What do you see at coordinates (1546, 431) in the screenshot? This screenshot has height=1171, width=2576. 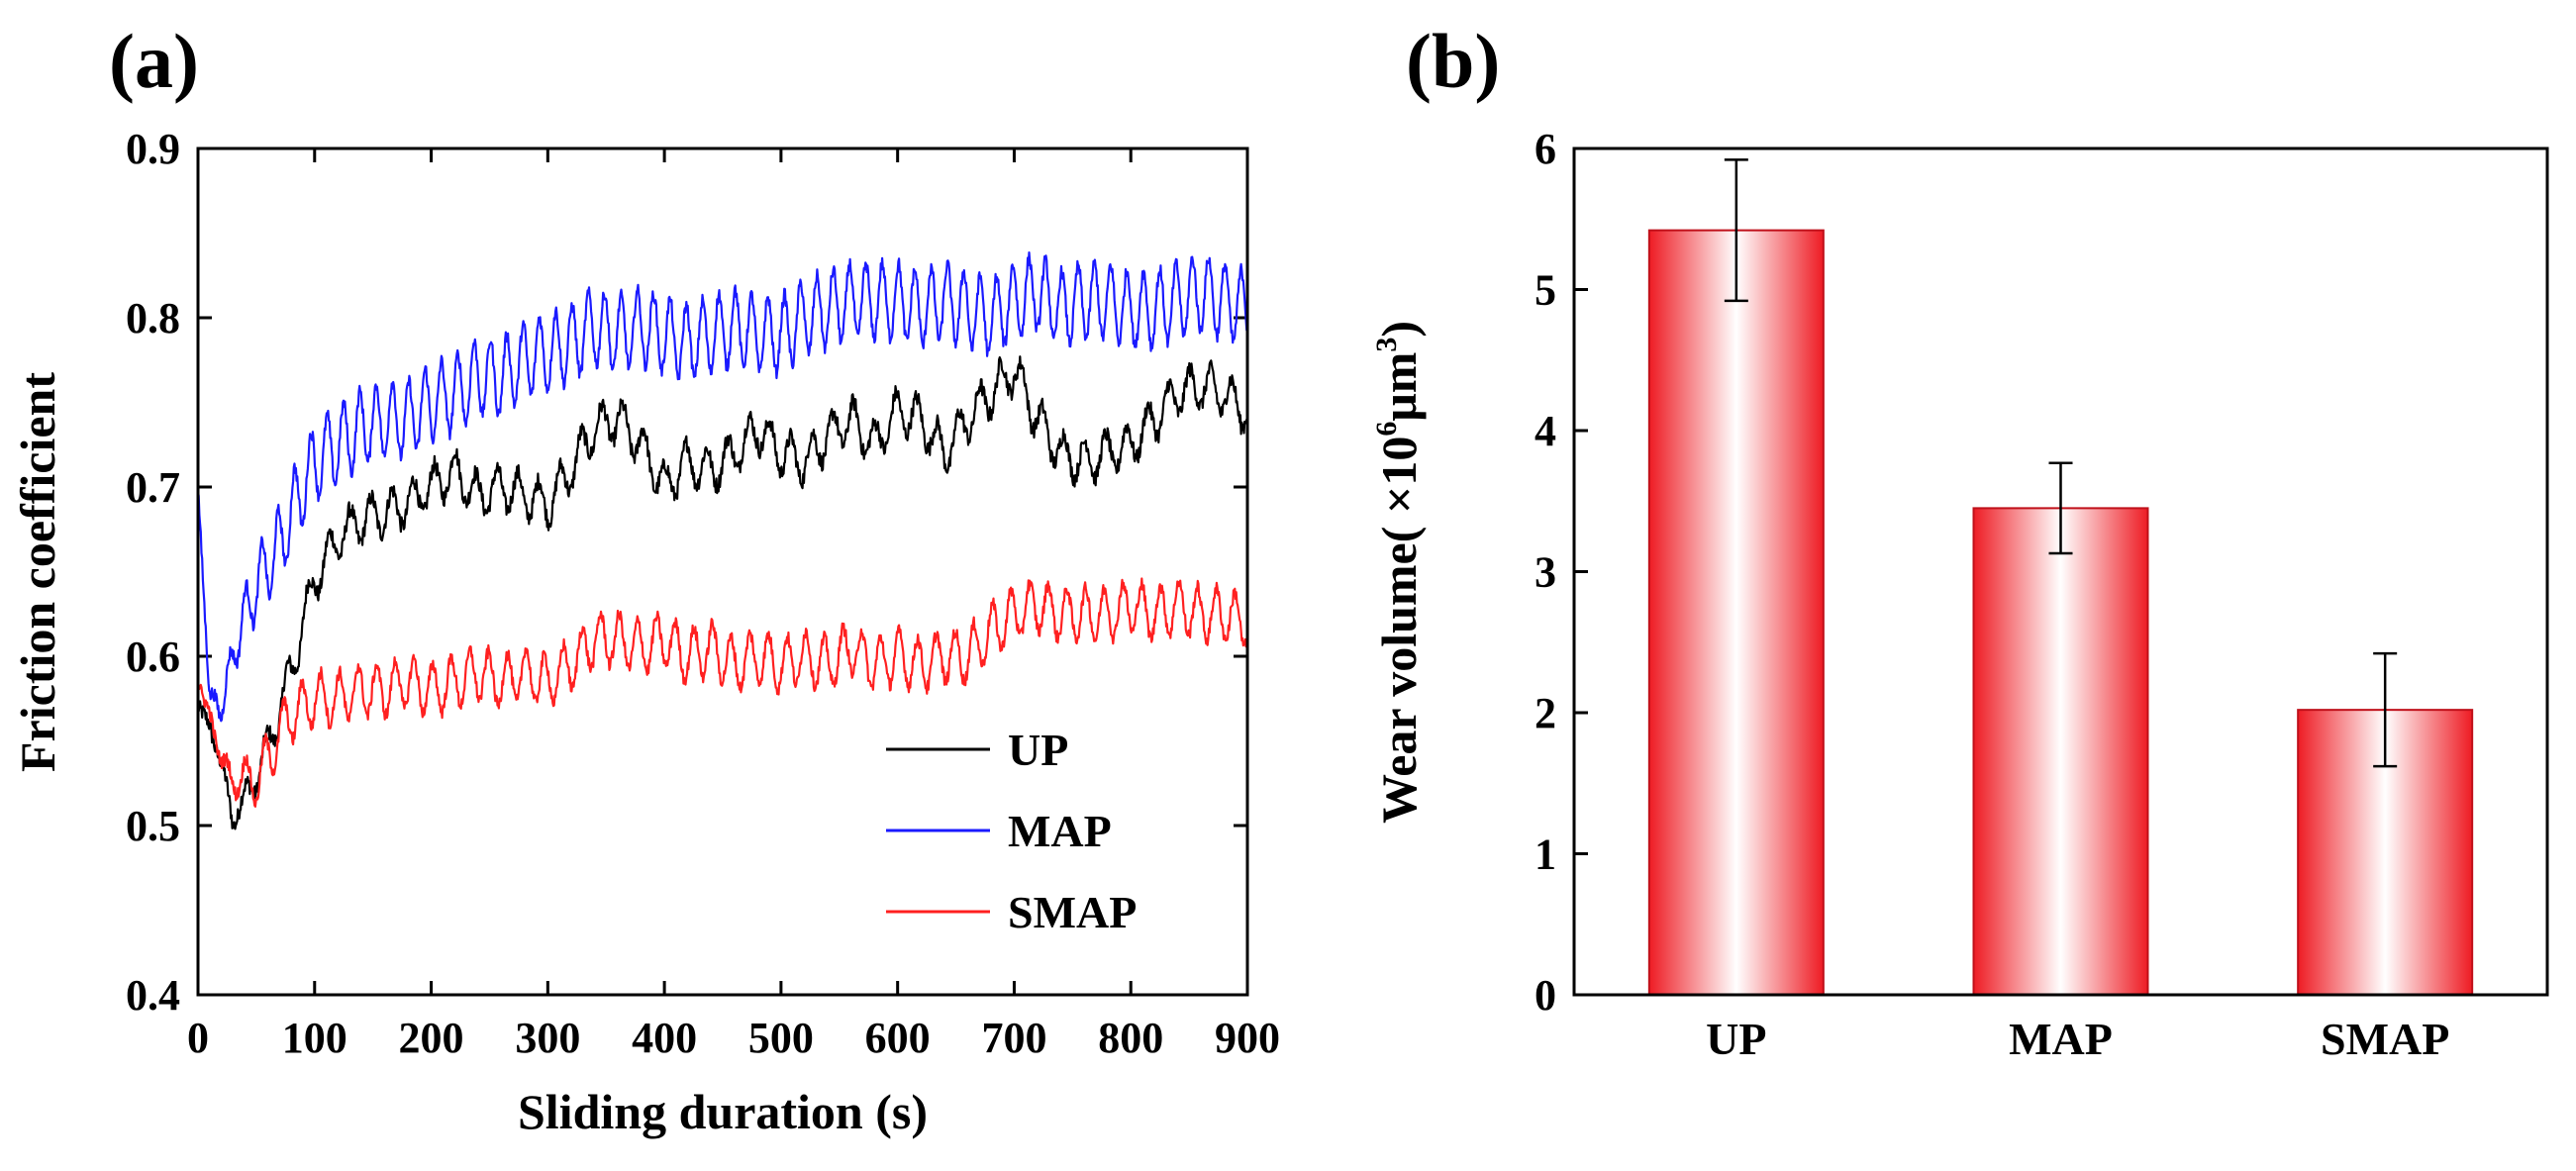 I see `y-tick-label: 4` at bounding box center [1546, 431].